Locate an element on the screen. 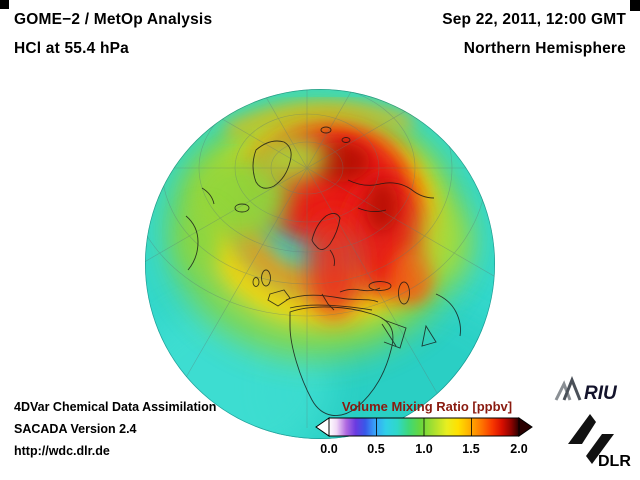 This screenshot has height=480, width=640. url-label: http://wdc.dlr.de is located at coordinates (62, 451).